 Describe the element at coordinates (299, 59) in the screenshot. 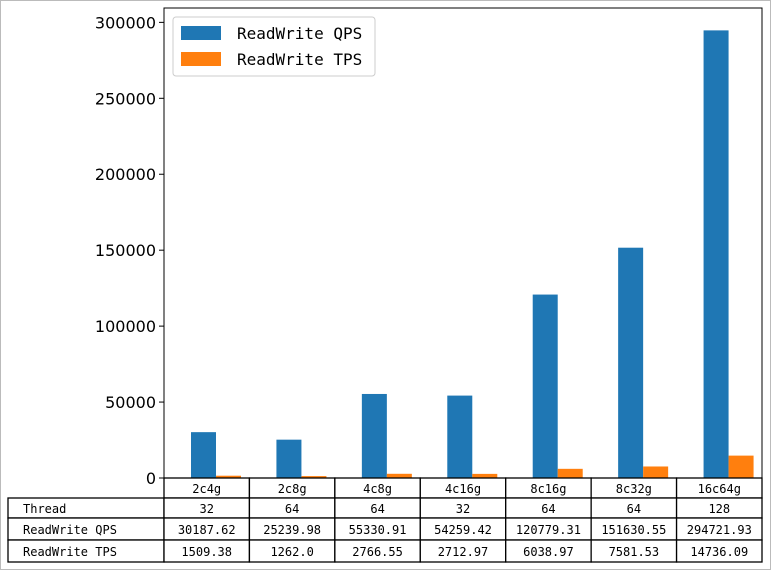

I see `legend-label: ReadWrite TPS` at that location.